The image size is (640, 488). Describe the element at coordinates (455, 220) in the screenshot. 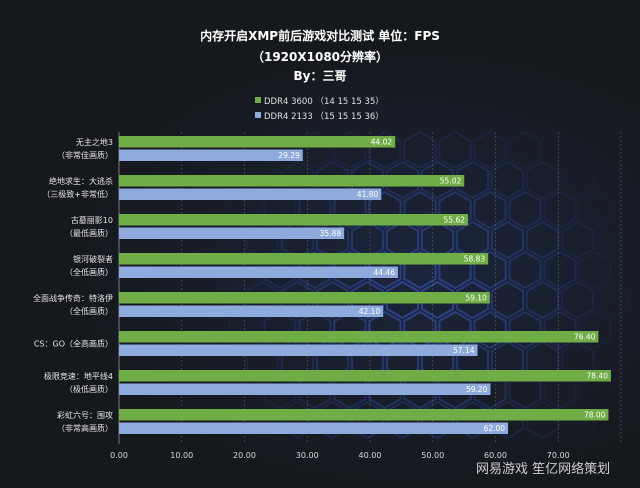

I see `data-label: 55.62` at that location.